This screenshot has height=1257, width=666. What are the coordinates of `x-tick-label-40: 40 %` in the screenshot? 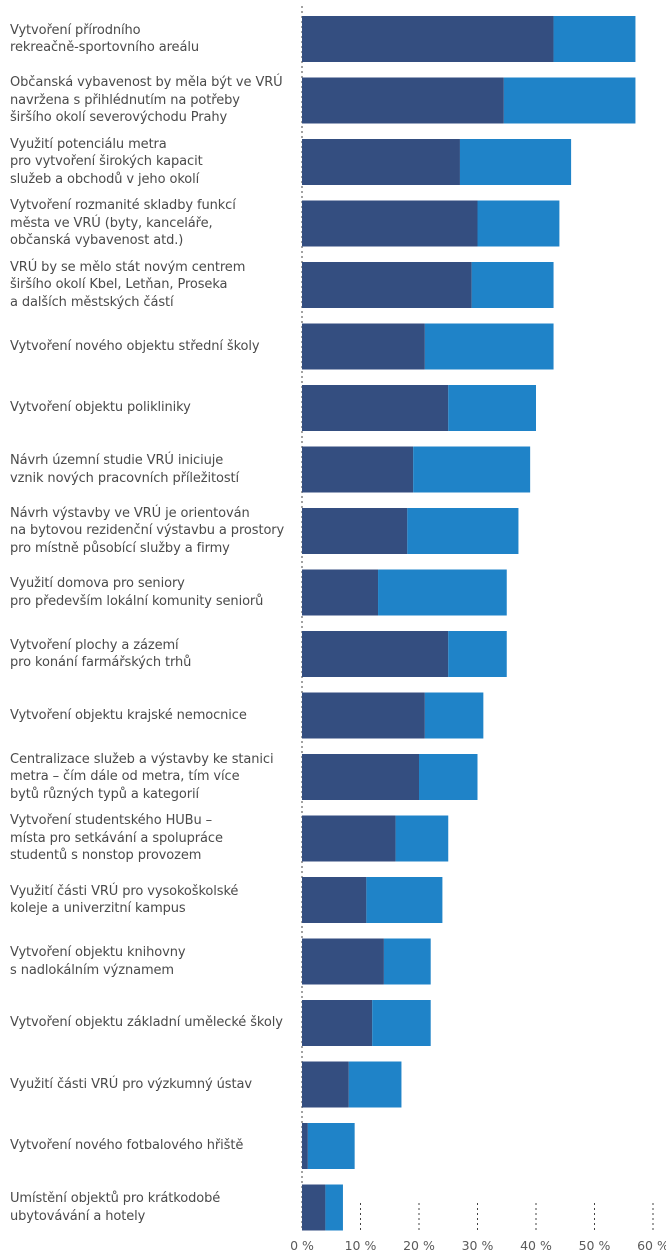 It's located at (536, 1245).